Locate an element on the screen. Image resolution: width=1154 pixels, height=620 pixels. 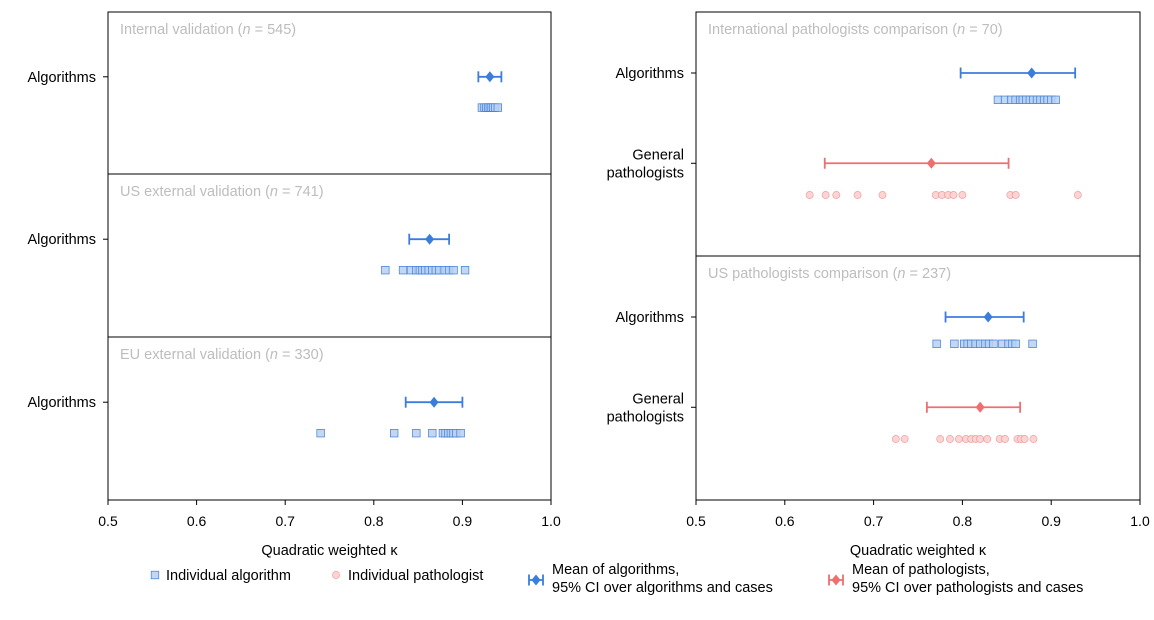
legend-label: 95% CI over algorithms and cases is located at coordinates (662, 588).